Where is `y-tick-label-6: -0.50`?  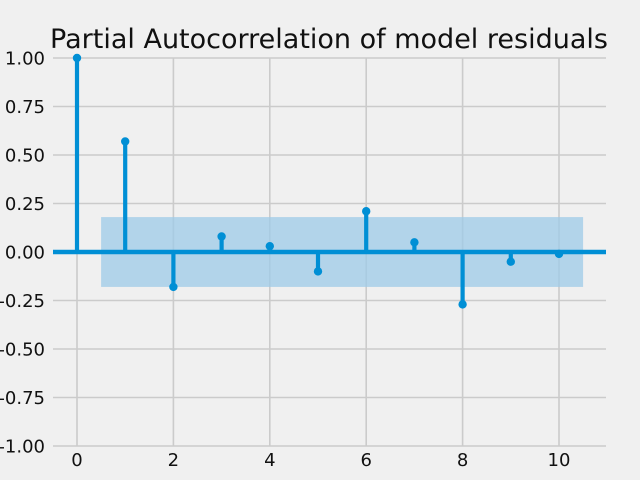 y-tick-label-6: -0.50 is located at coordinates (22, 350).